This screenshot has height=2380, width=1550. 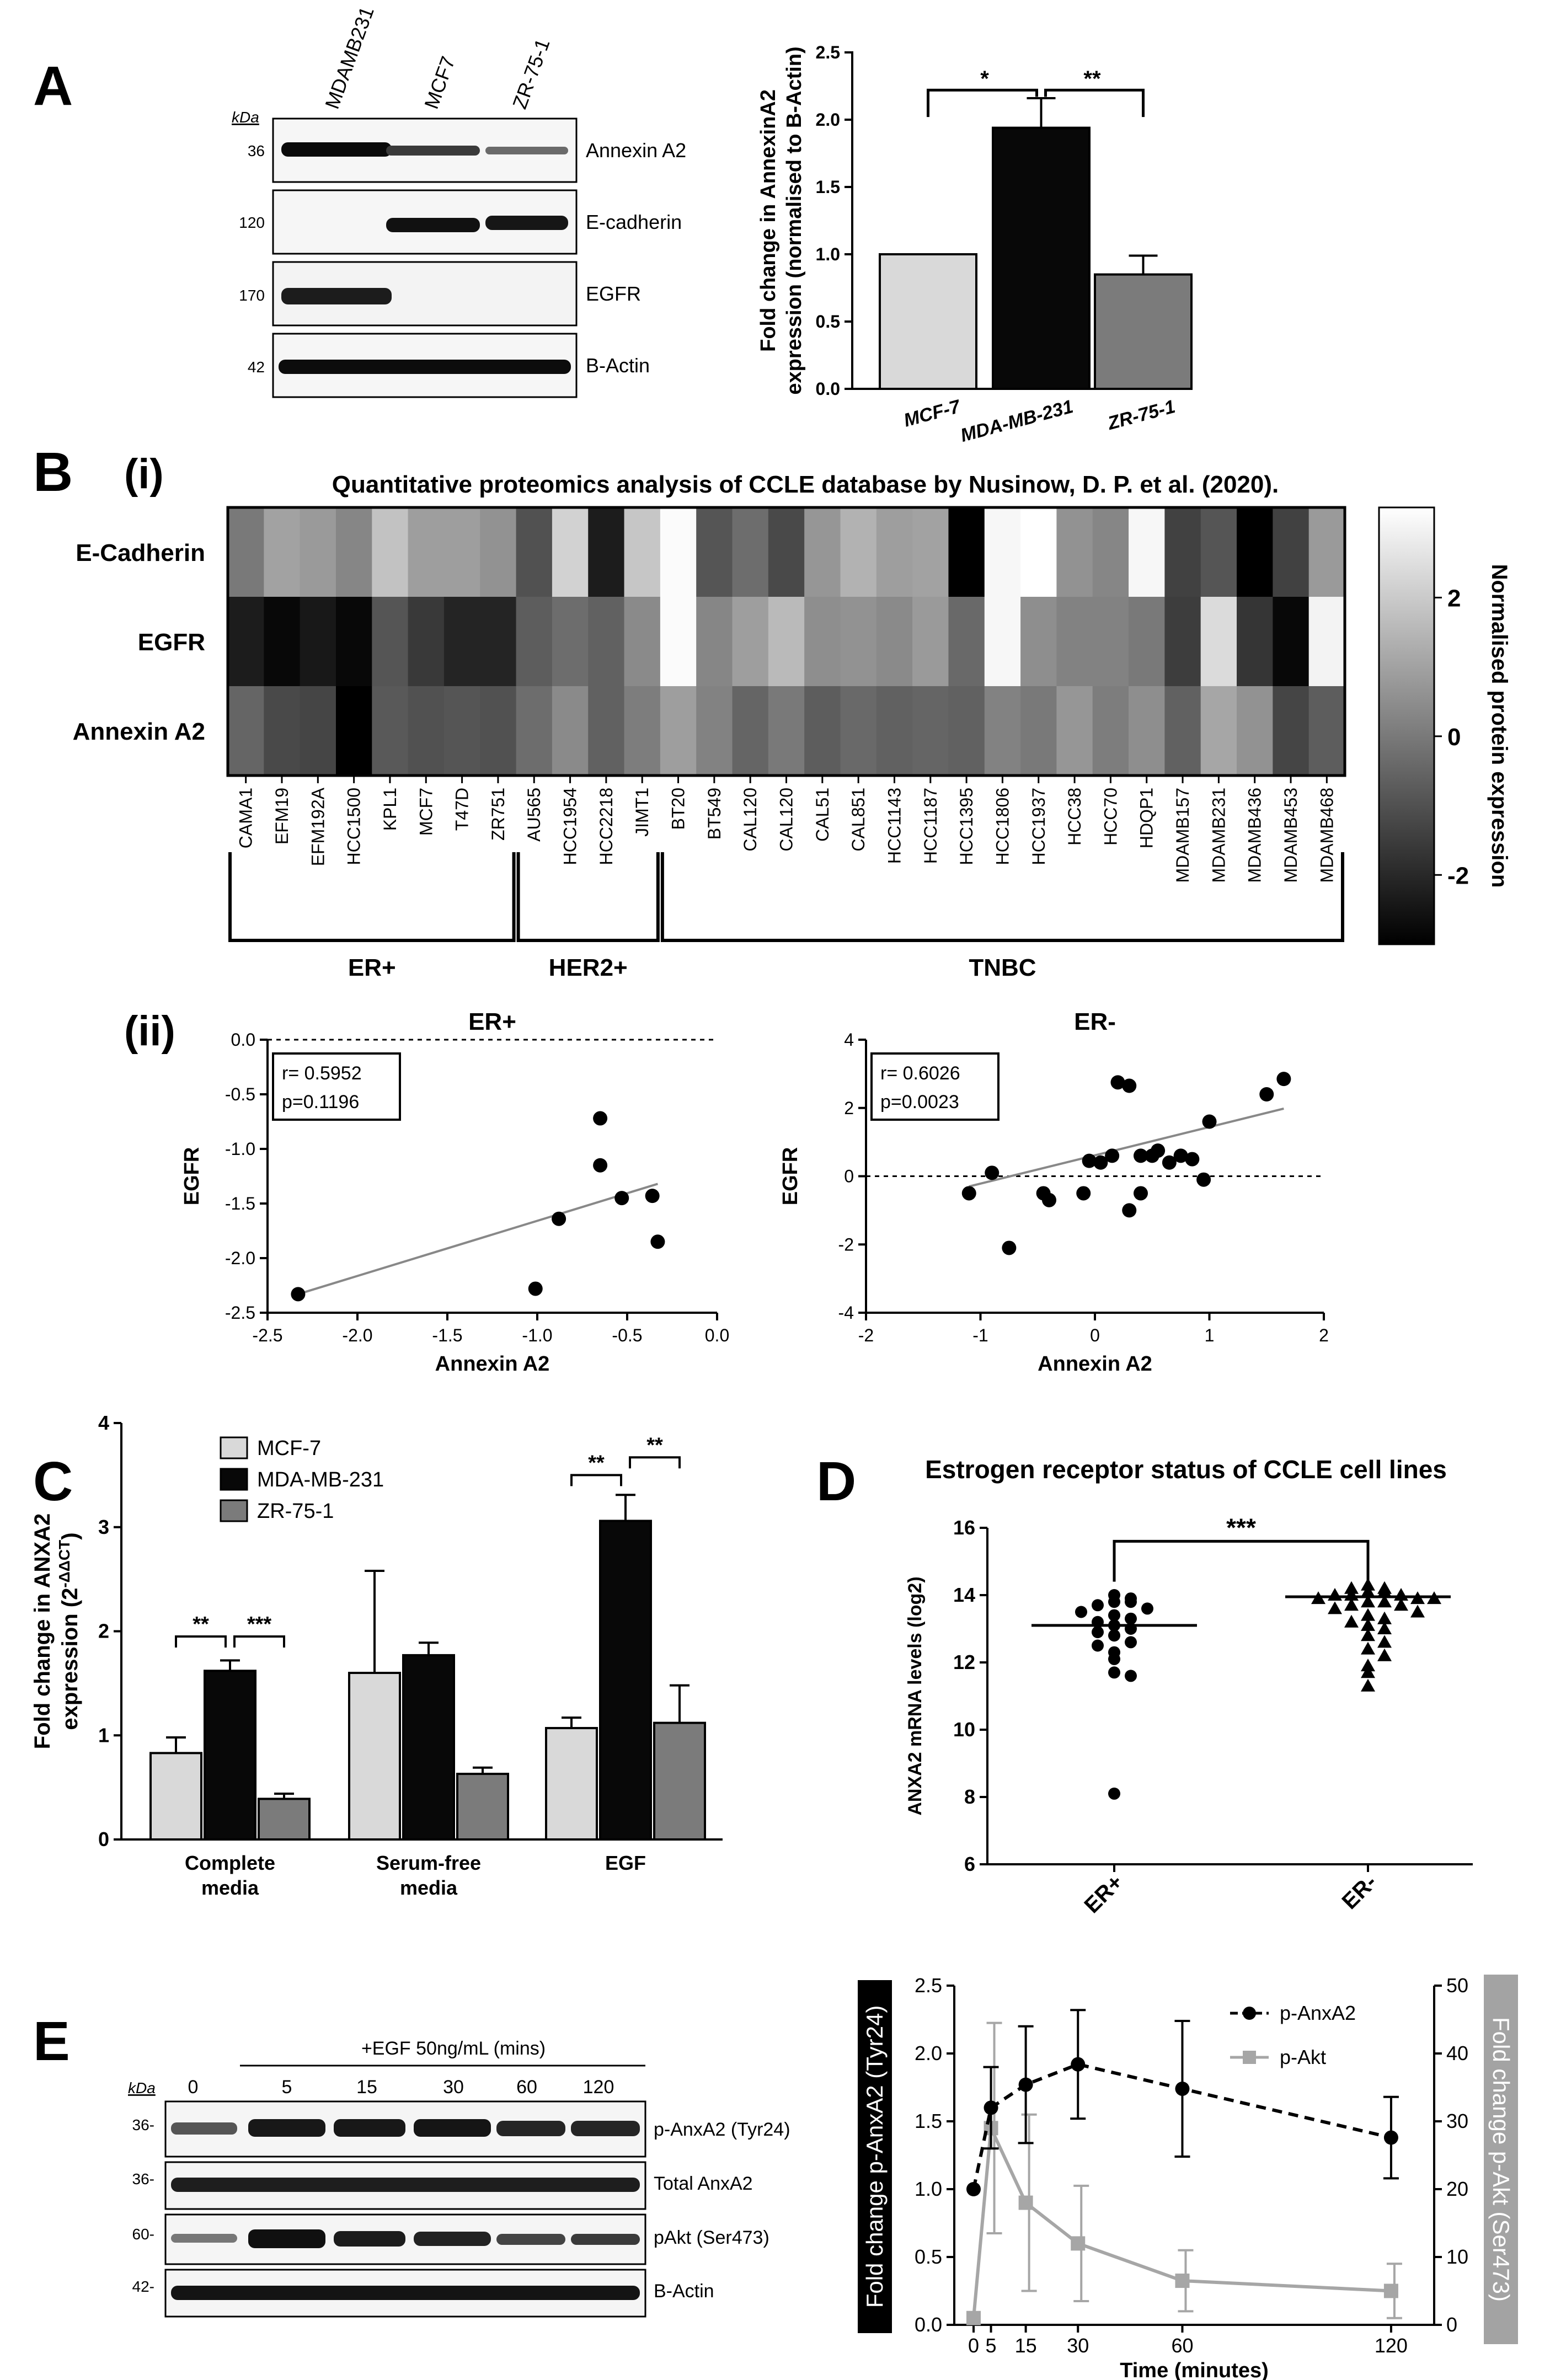 What do you see at coordinates (1183, 2281) in the screenshot?
I see `data-point-pakt` at bounding box center [1183, 2281].